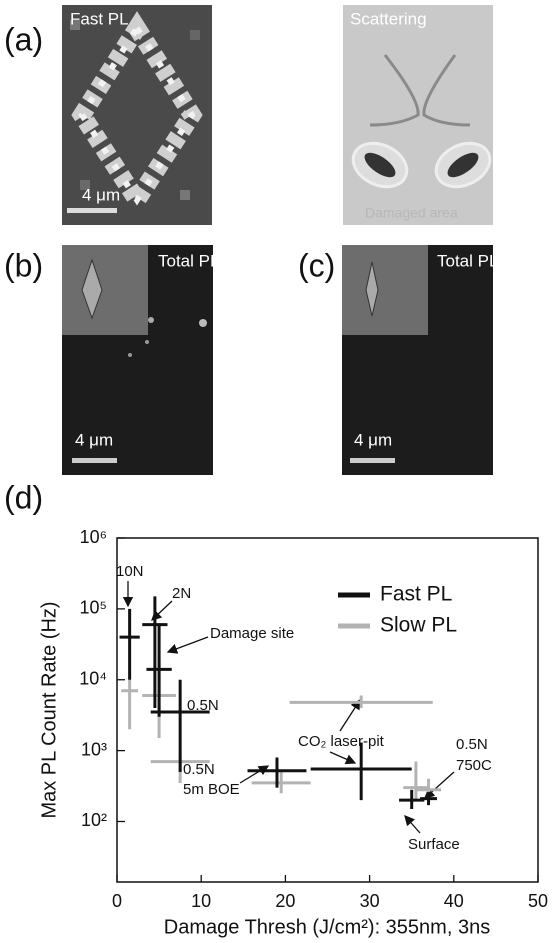 Image resolution: width=559 pixels, height=943 pixels. Describe the element at coordinates (23, 497) in the screenshot. I see `panel-label: (d)` at that location.